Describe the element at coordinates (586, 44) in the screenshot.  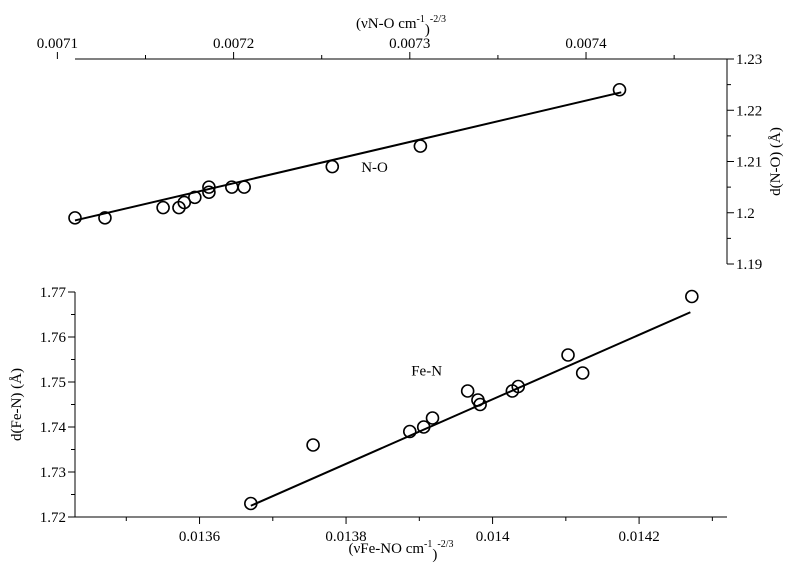
I see `x-tick-label: 0.0074` at that location.